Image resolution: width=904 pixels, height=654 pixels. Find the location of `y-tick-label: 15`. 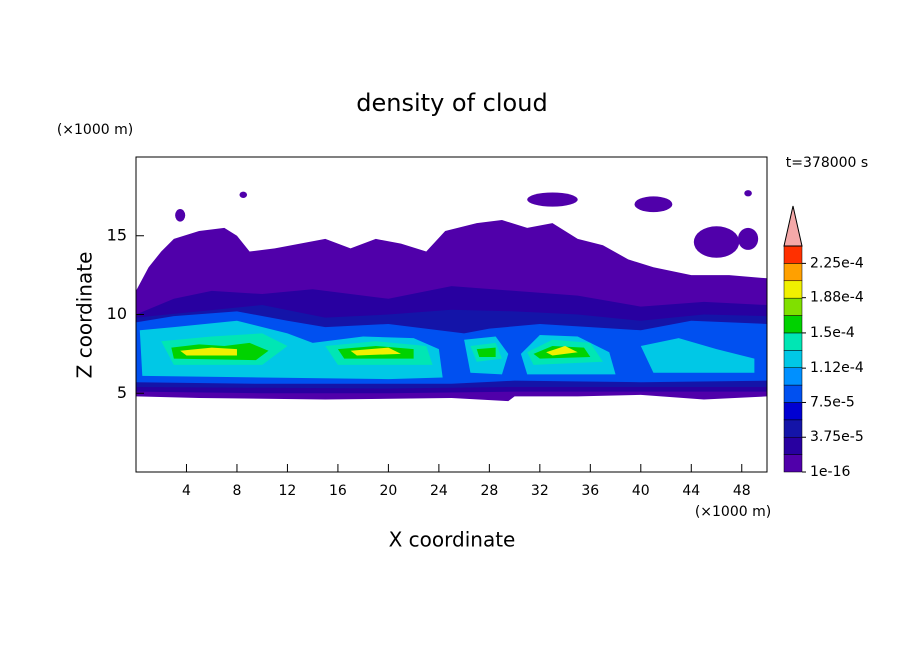

y-tick-label: 15 is located at coordinates (117, 234).